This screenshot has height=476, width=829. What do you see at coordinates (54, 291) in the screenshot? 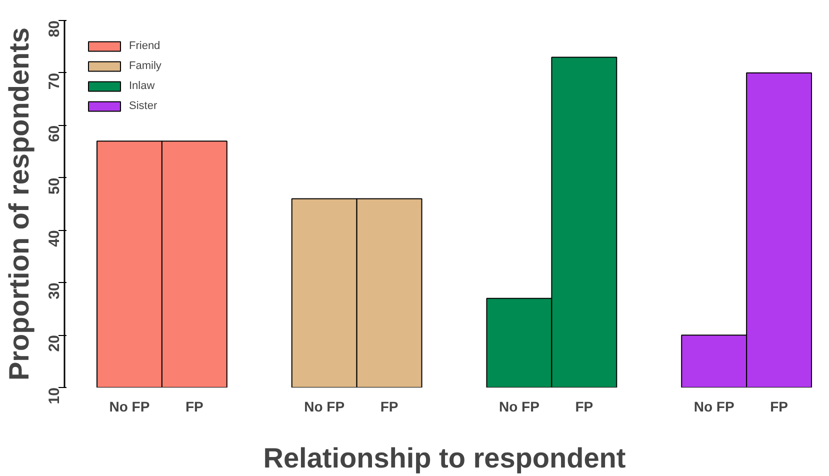
I see `y-tick-label: 30` at bounding box center [54, 291].